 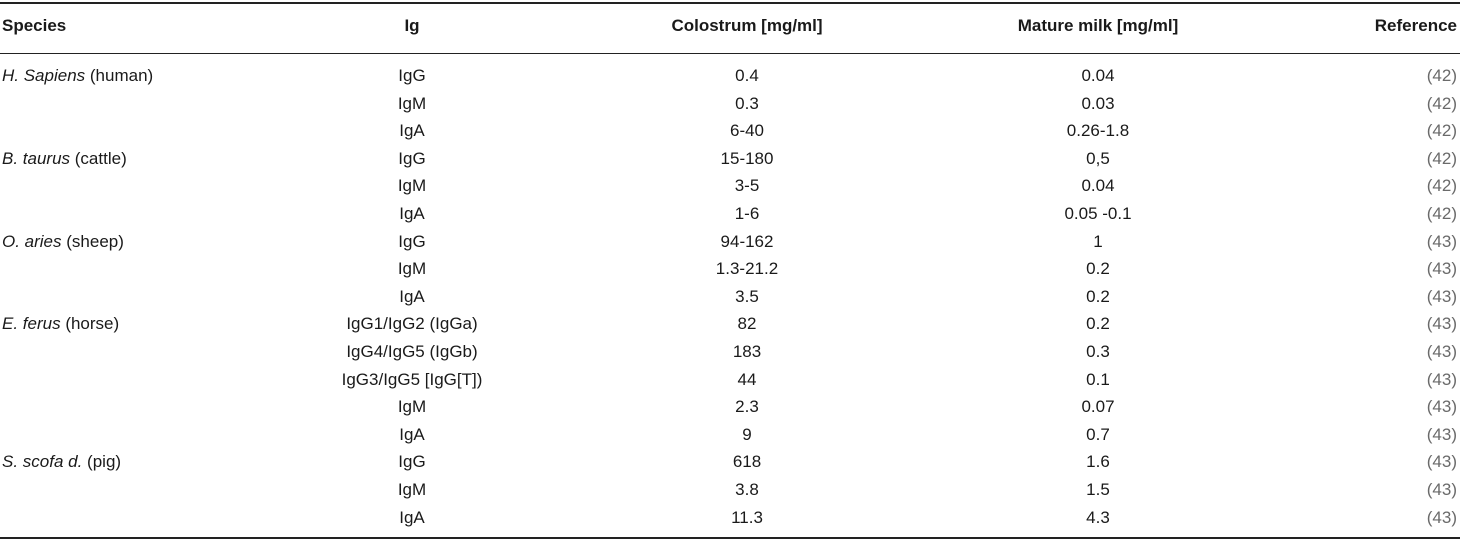 I want to click on species-common-name: (human), so click(x=119, y=75).